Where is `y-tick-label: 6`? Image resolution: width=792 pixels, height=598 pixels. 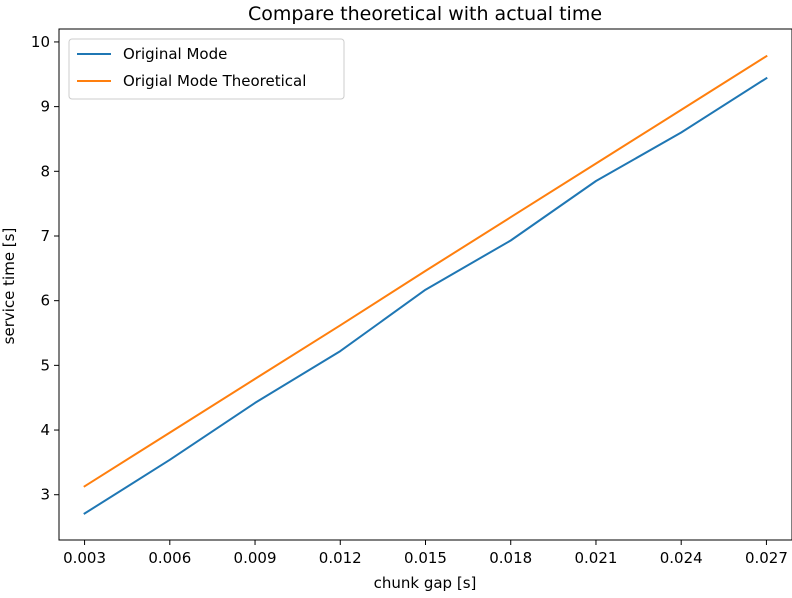
y-tick-label: 6 is located at coordinates (45, 301).